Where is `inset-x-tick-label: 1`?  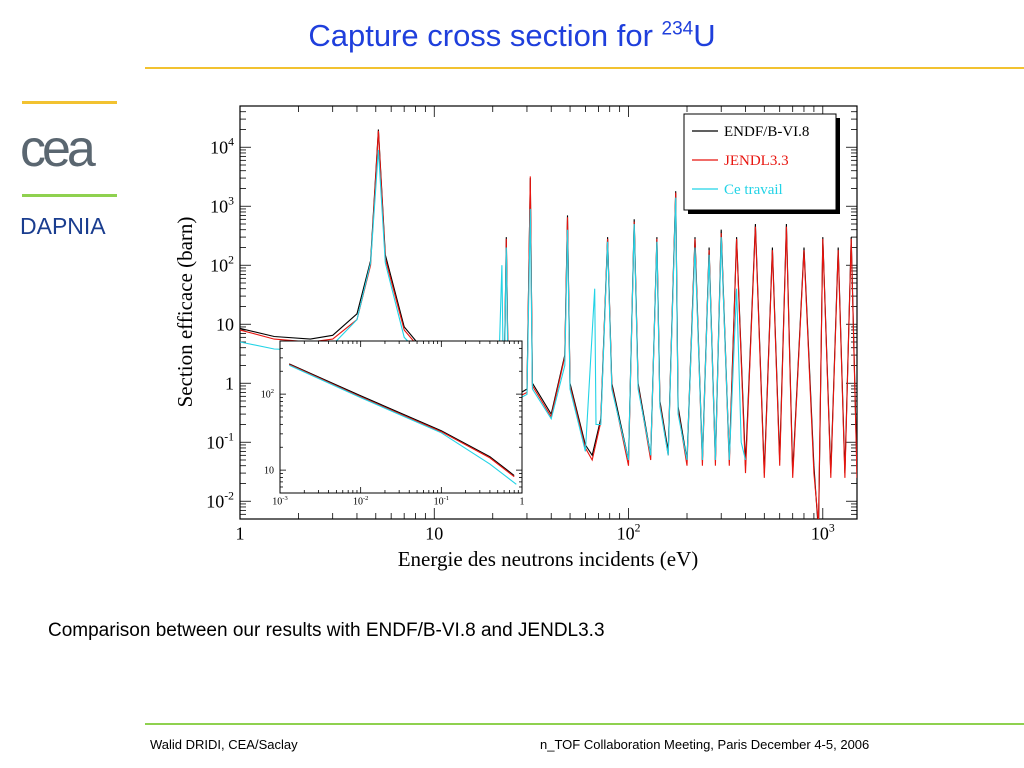
inset-x-tick-label: 1 is located at coordinates (522, 502).